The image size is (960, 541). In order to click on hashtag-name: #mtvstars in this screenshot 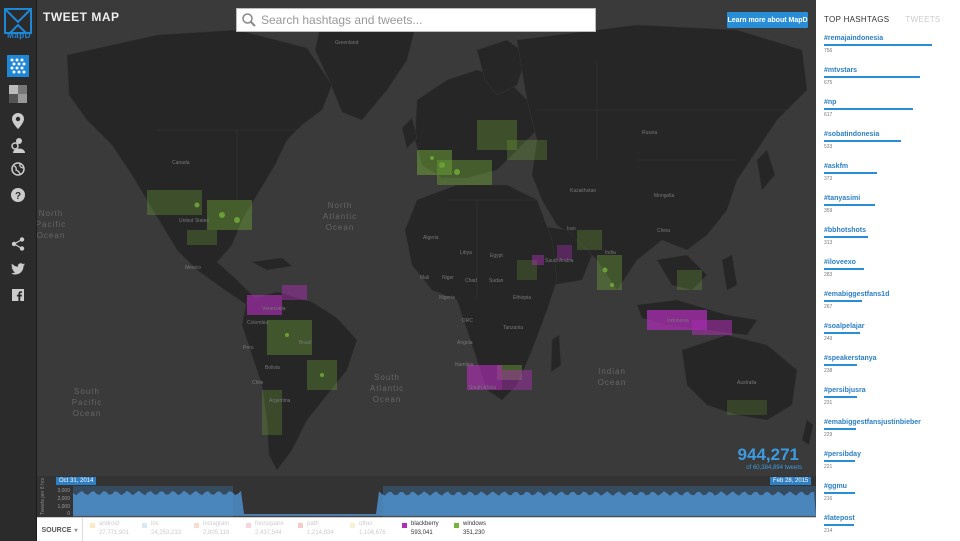, I will do `click(841, 70)`.